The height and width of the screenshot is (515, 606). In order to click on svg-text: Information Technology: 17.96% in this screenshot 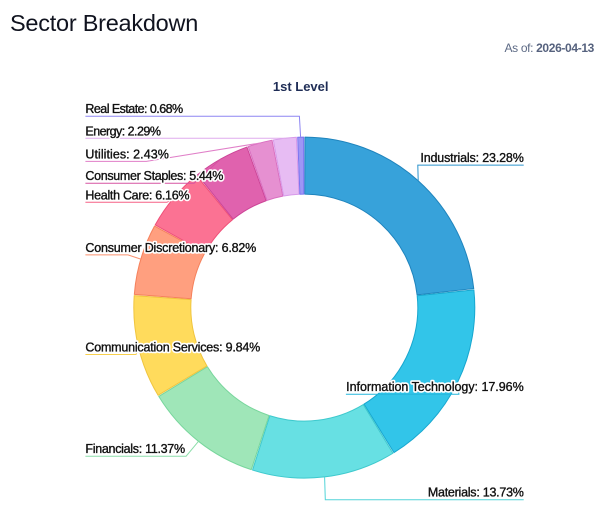, I will do `click(435, 387)`.